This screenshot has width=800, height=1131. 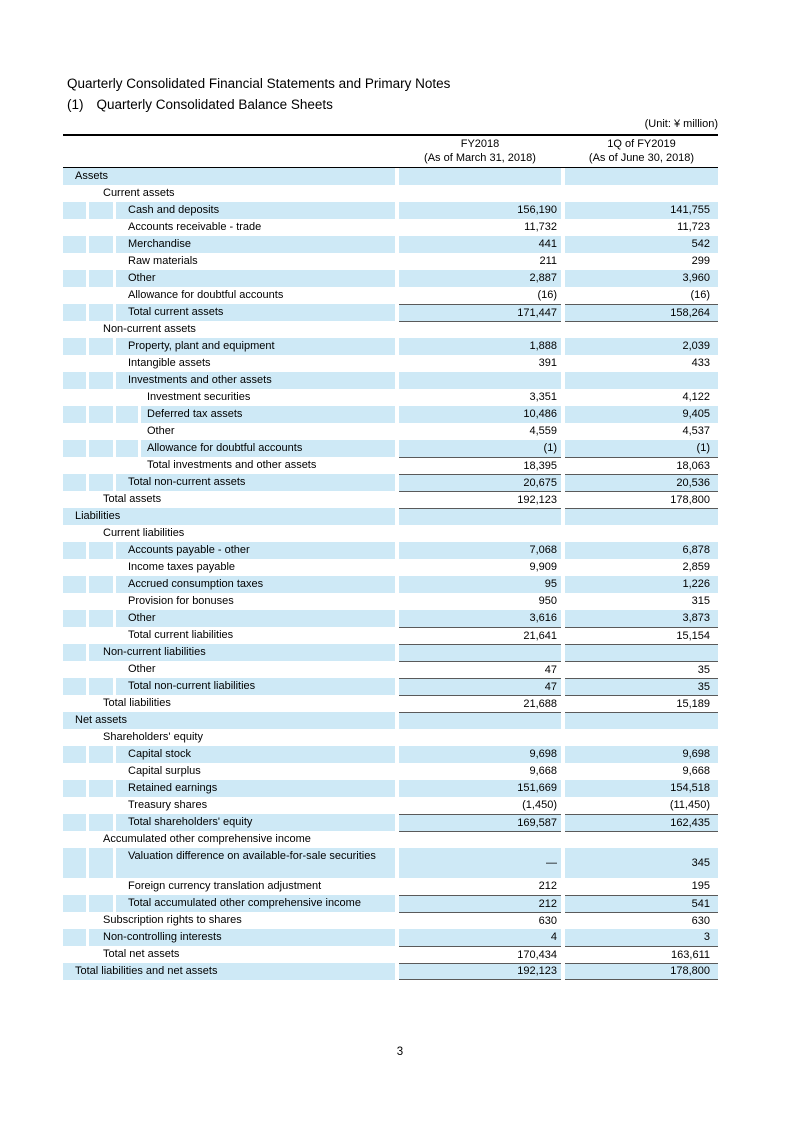 I want to click on value-fy2018: 3,351, so click(x=543, y=397).